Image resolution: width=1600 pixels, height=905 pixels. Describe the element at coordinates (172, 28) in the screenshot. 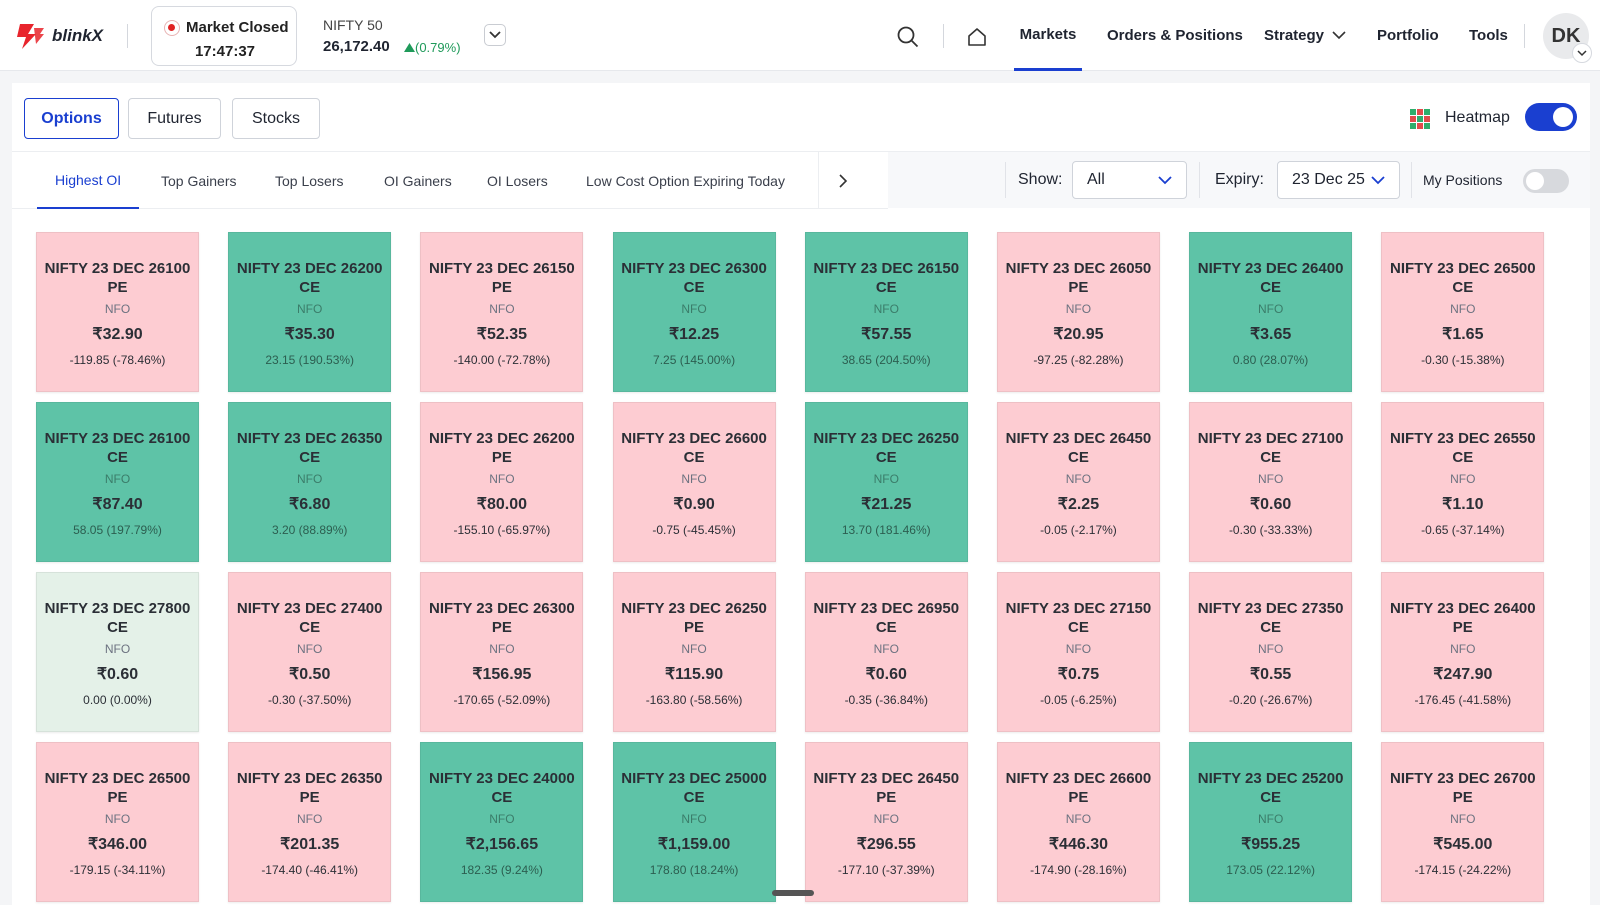

I see `market-closed-indicator-icon` at that location.